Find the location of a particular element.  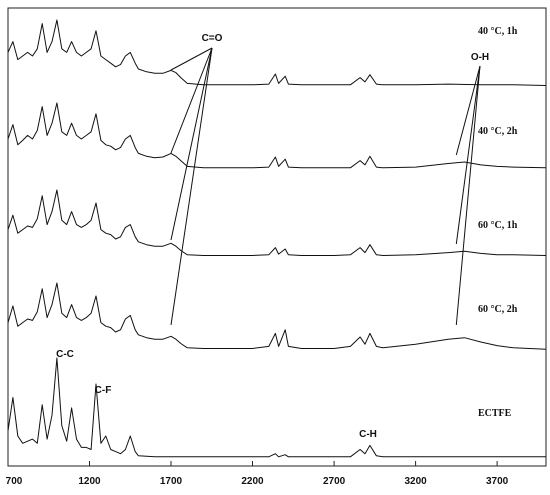

annotation-cc-label: C-C is located at coordinates (65, 354).